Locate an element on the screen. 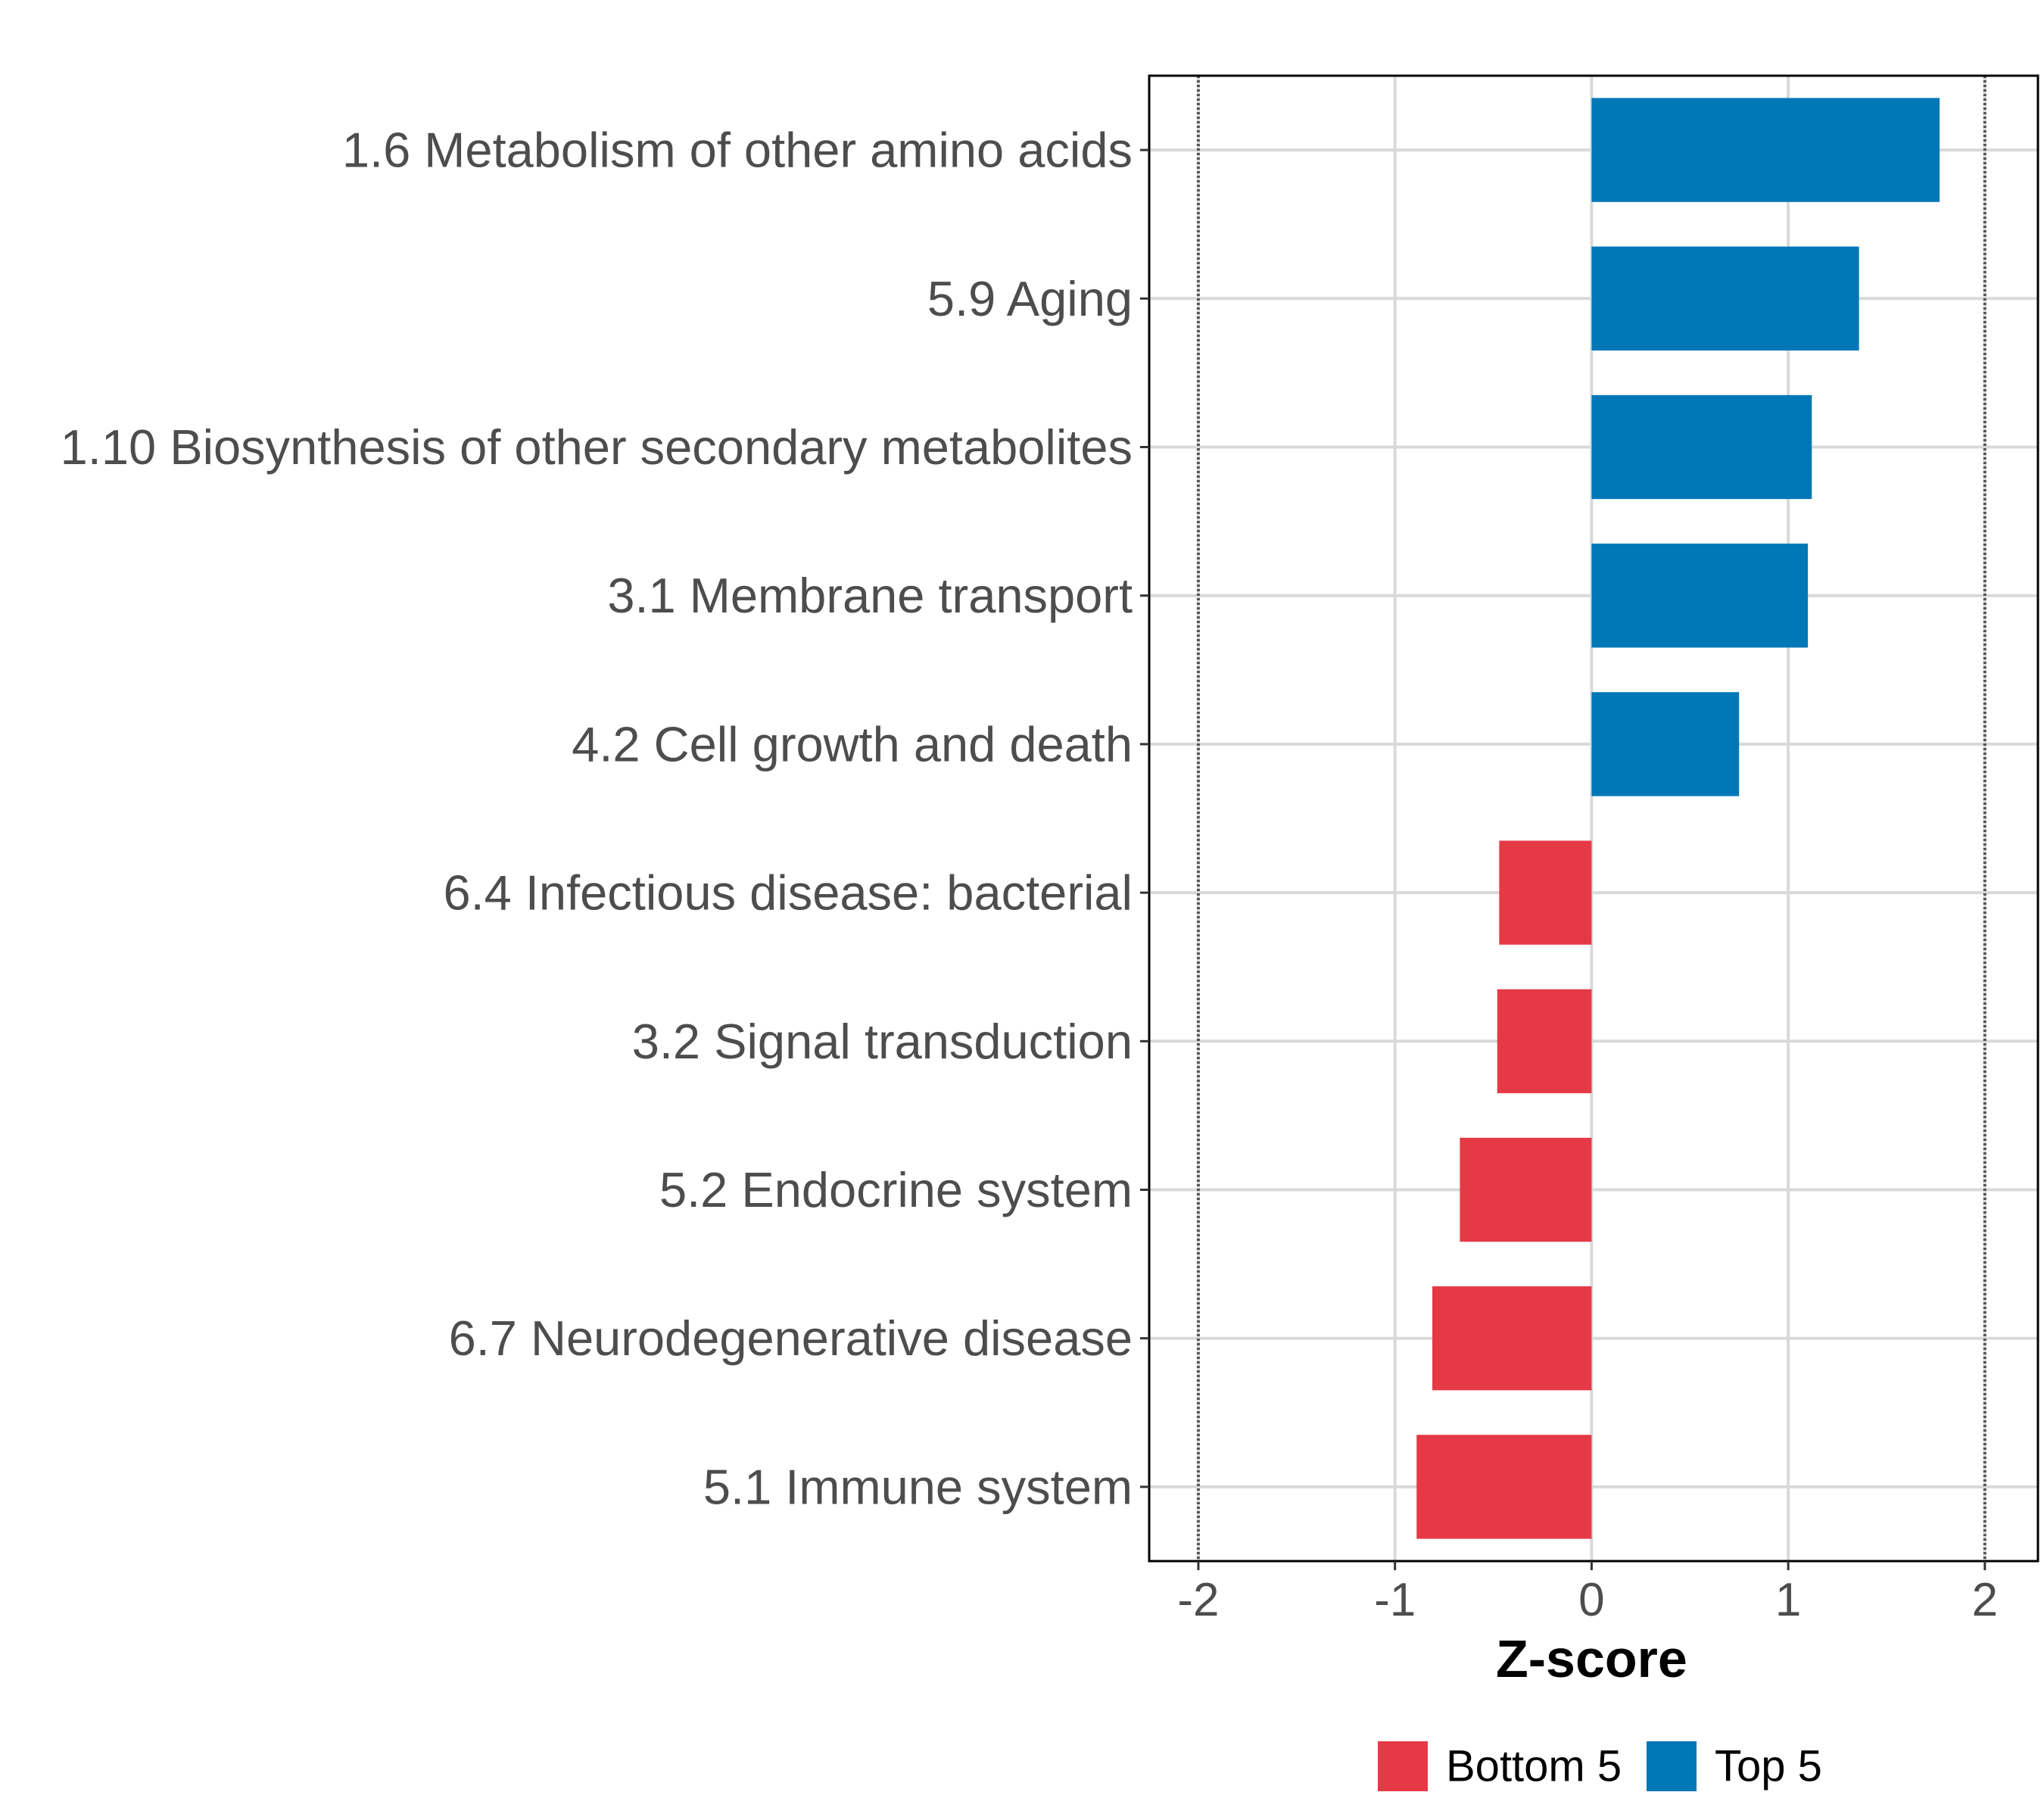 Image resolution: width=2044 pixels, height=1817 pixels. category-label: 5.2 Endocrine system is located at coordinates (896, 1189).